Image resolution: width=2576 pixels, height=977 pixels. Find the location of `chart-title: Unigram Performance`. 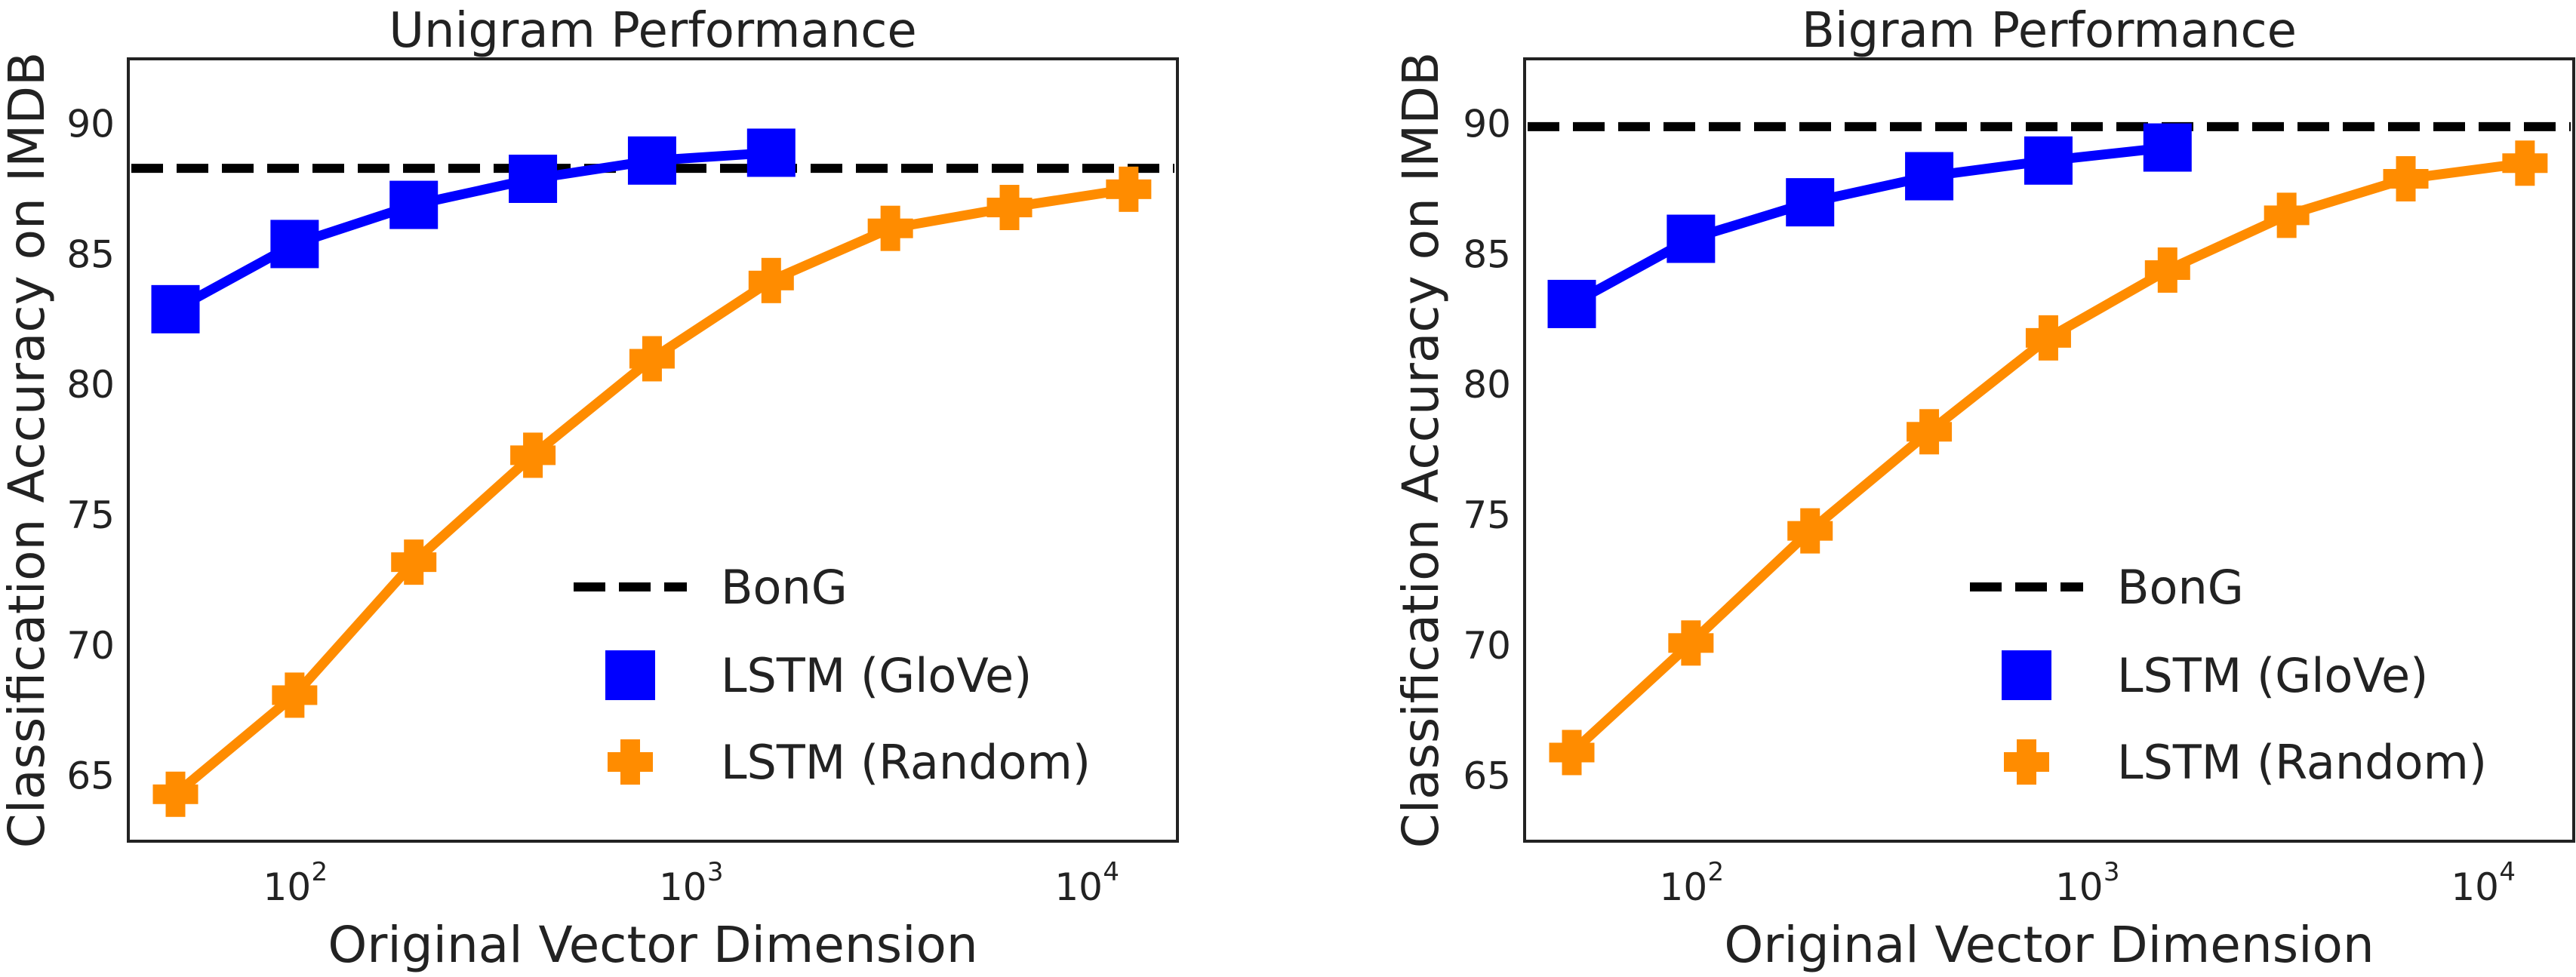

chart-title: Unigram Performance is located at coordinates (653, 31).